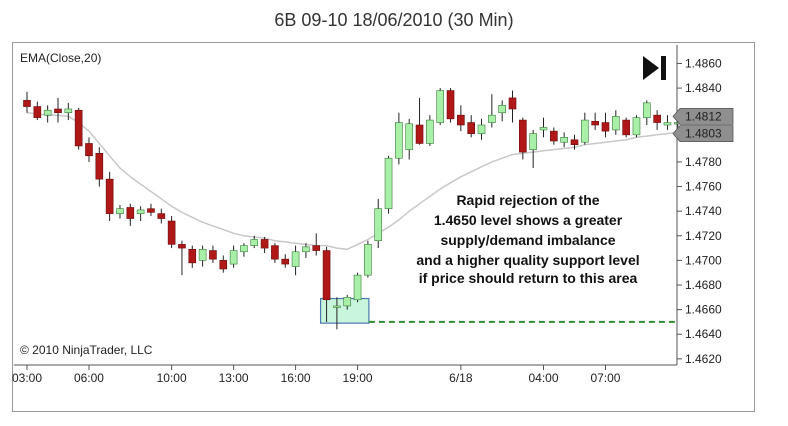 The height and width of the screenshot is (426, 788). I want to click on last-price-tag-shape, so click(703, 116).